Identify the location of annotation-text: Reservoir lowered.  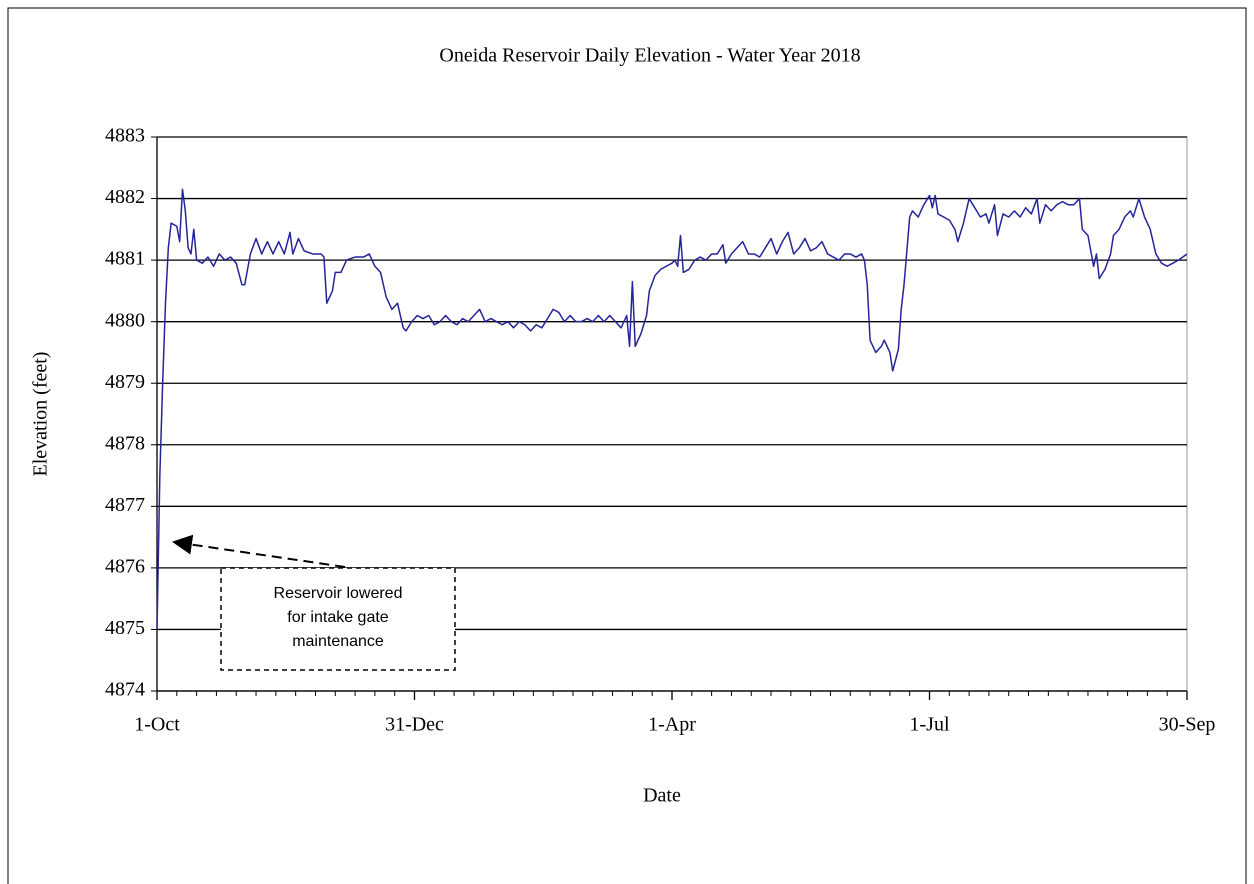
(338, 593).